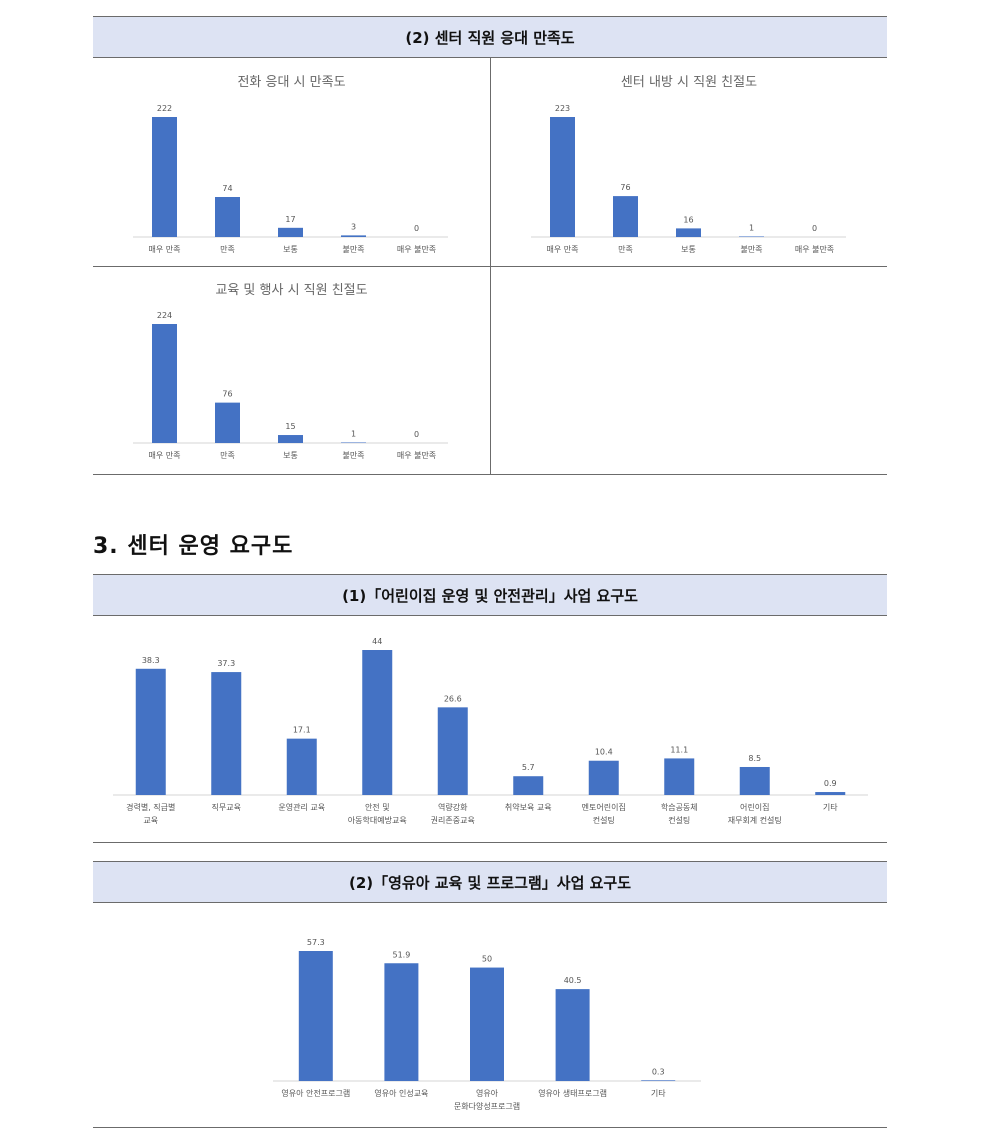 The height and width of the screenshot is (1141, 992). Describe the element at coordinates (679, 807) in the screenshot. I see `category-label: 학습공동체` at that location.